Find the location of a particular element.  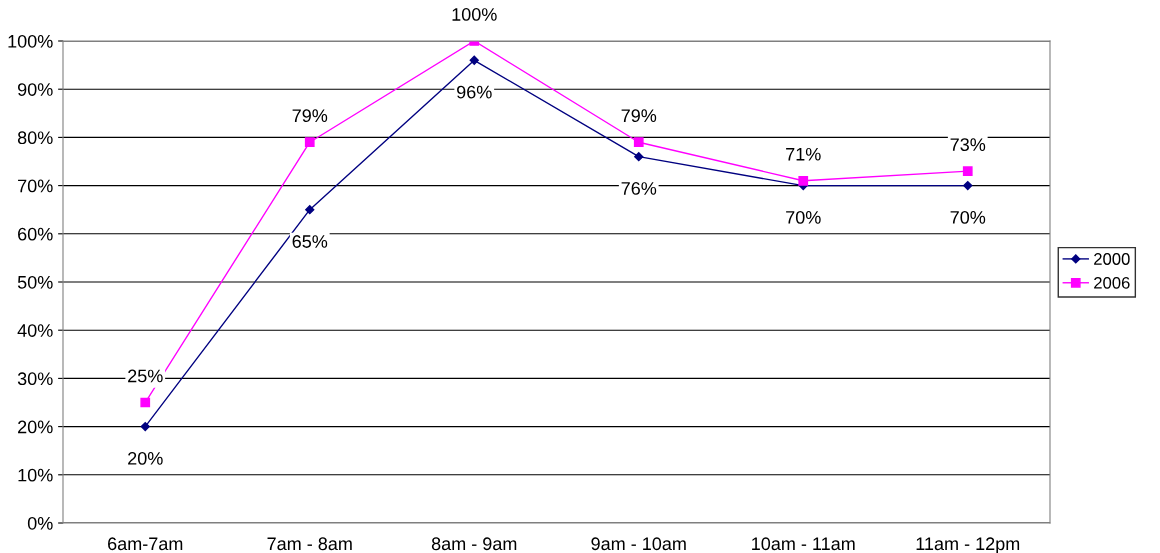

data-label: 65% is located at coordinates (310, 241).